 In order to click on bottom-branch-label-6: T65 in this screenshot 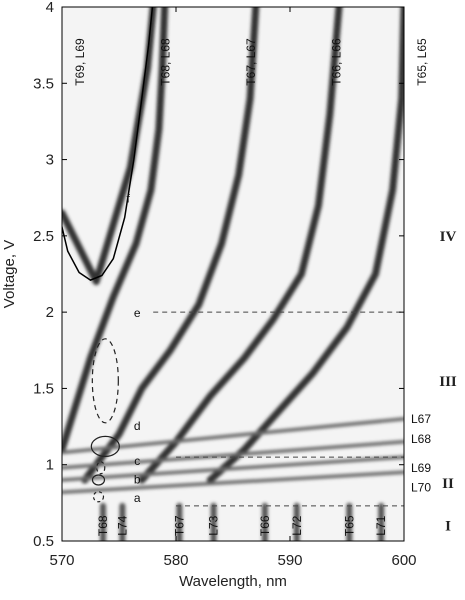, I will do `click(349, 525)`.